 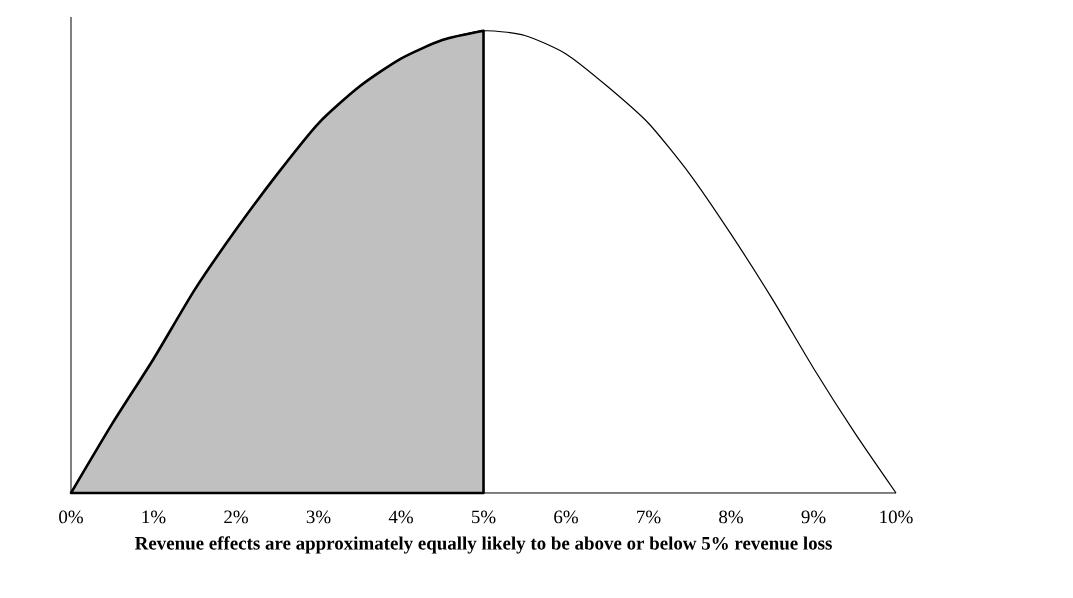 What do you see at coordinates (813, 517) in the screenshot?
I see `x-tick-label: 9%` at bounding box center [813, 517].